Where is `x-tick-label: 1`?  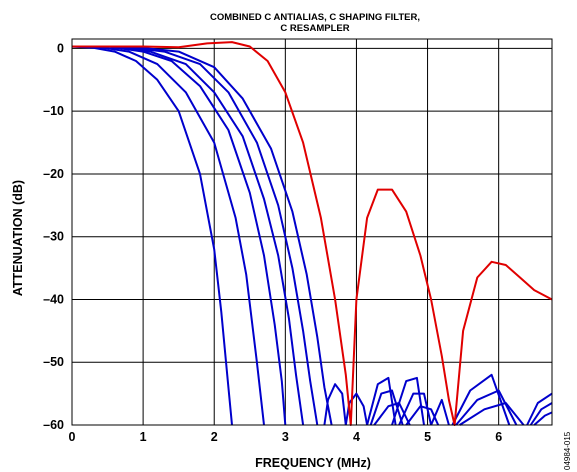
x-tick-label: 1 is located at coordinates (143, 437).